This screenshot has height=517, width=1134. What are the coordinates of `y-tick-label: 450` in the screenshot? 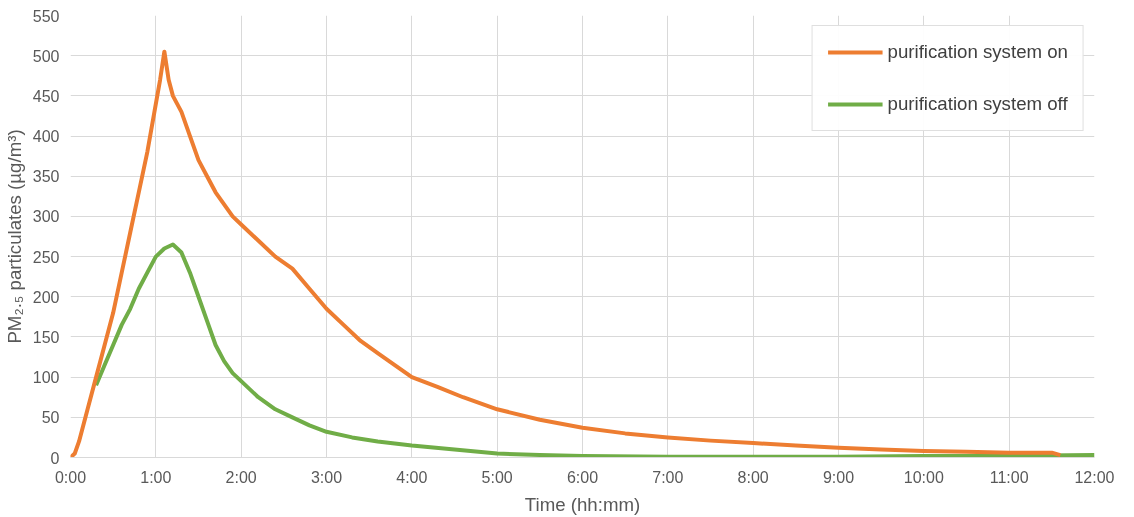 It's located at (46, 96).